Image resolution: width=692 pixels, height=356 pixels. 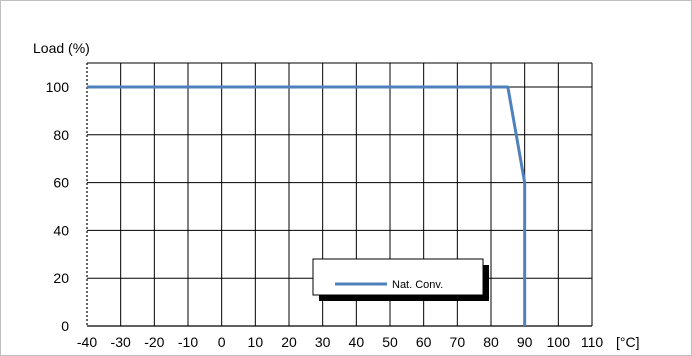 I want to click on x-tick-label: 110, so click(x=592, y=342).